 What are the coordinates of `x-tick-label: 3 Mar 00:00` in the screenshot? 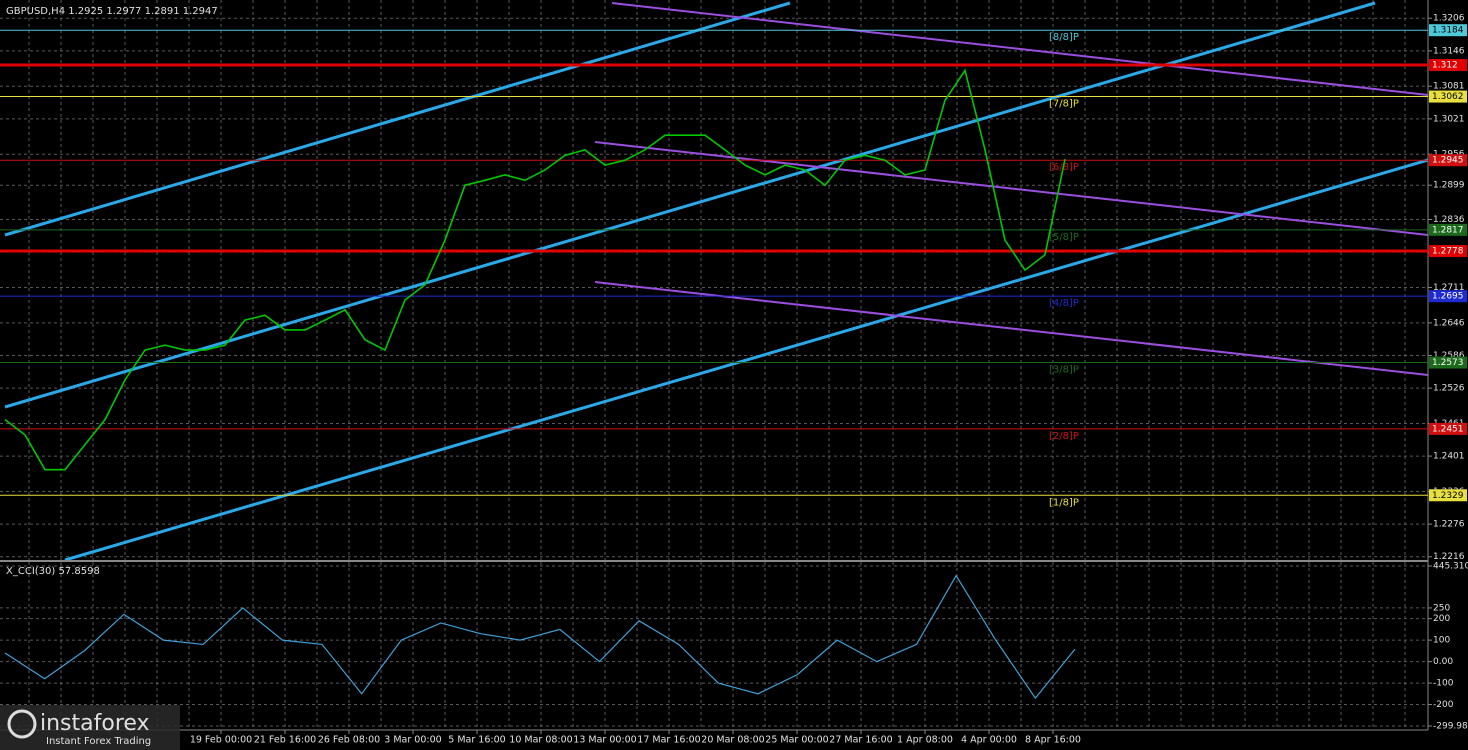 It's located at (412, 740).